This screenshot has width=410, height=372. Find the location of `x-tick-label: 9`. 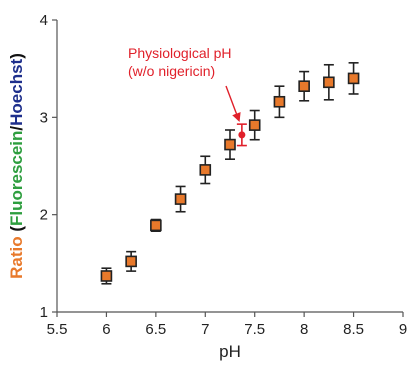

x-tick-label: 9 is located at coordinates (403, 329).